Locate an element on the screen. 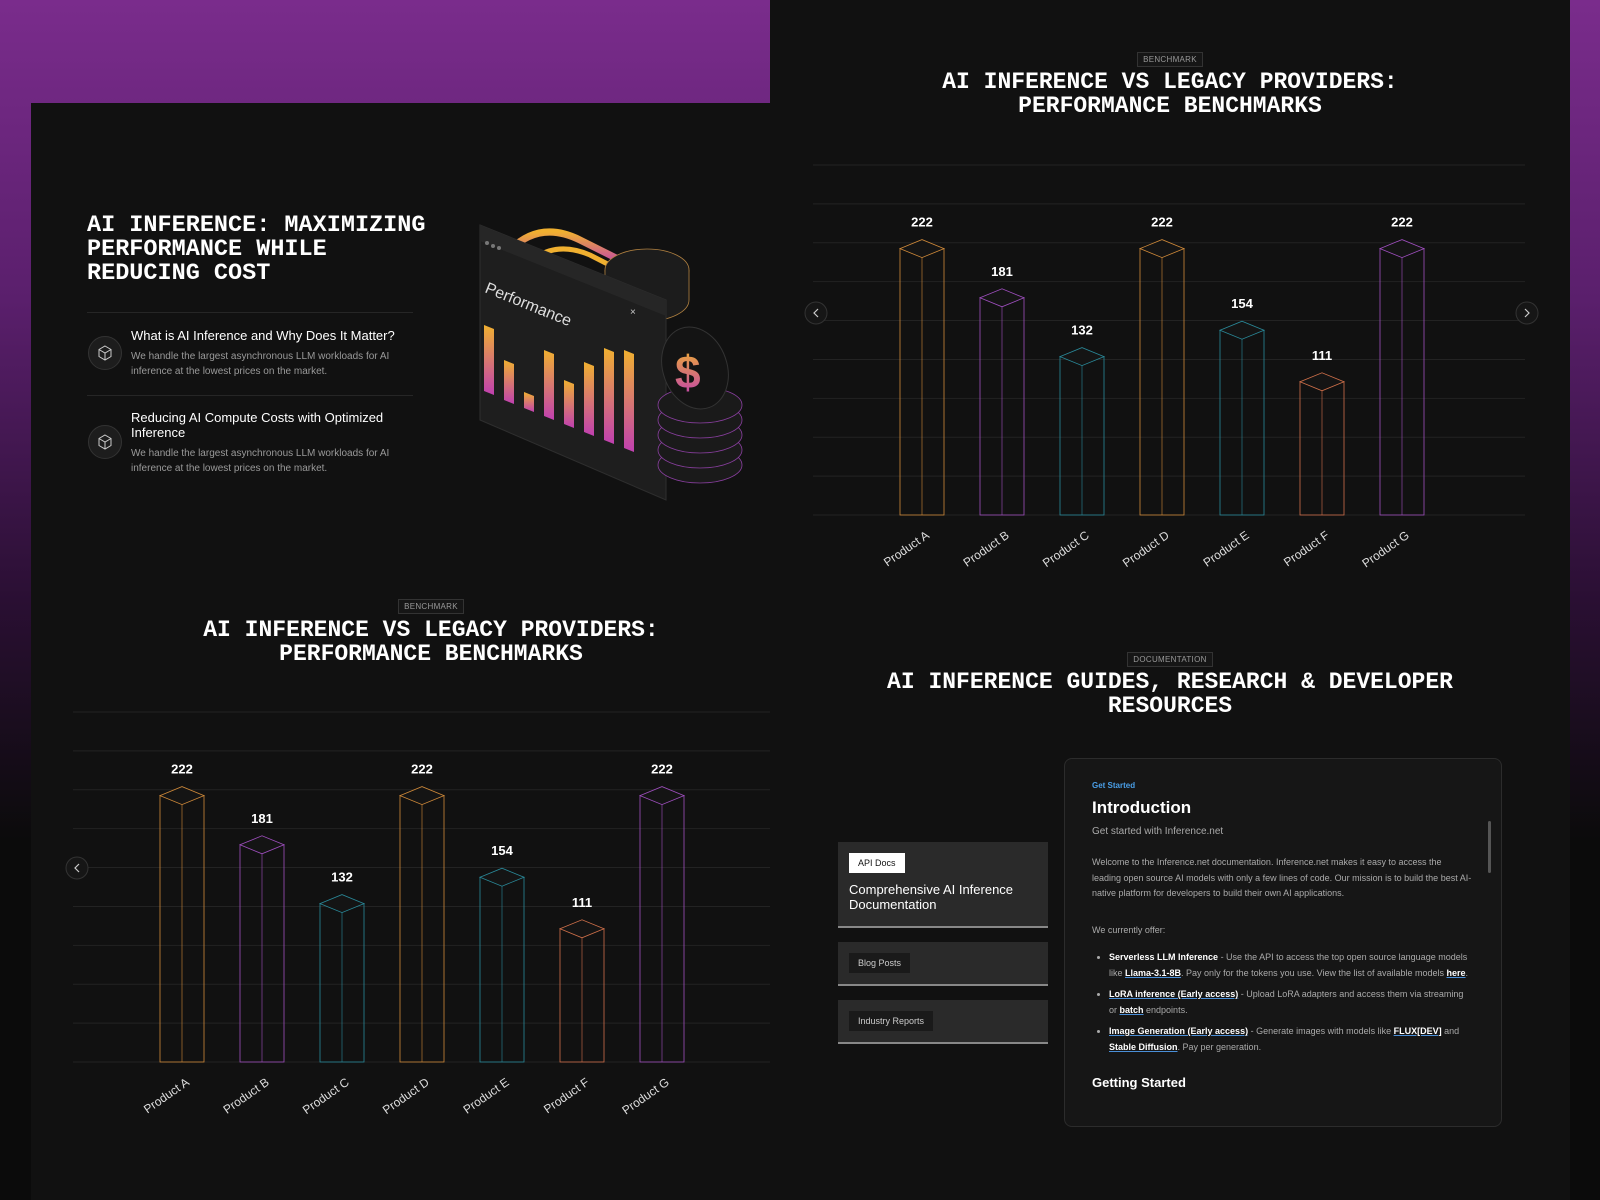 The height and width of the screenshot is (1200, 1600). tab: Blog Posts is located at coordinates (943, 964).